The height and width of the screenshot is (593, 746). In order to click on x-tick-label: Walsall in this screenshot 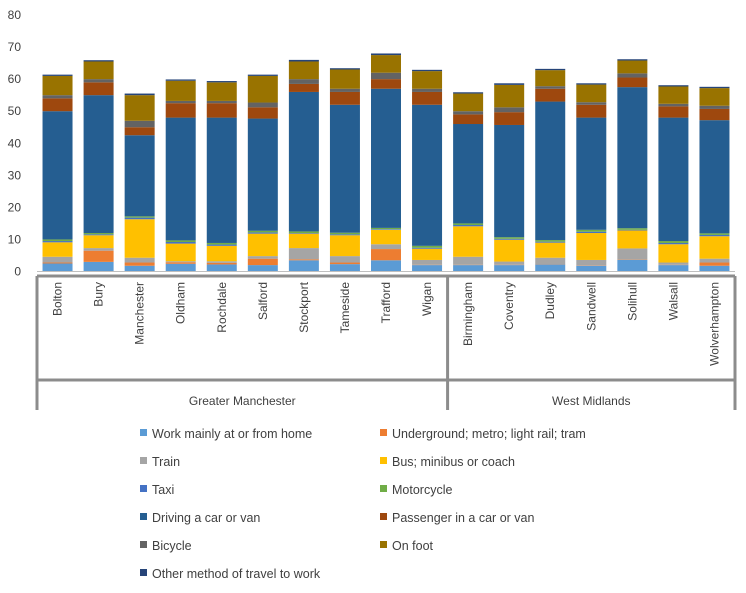, I will do `click(673, 301)`.